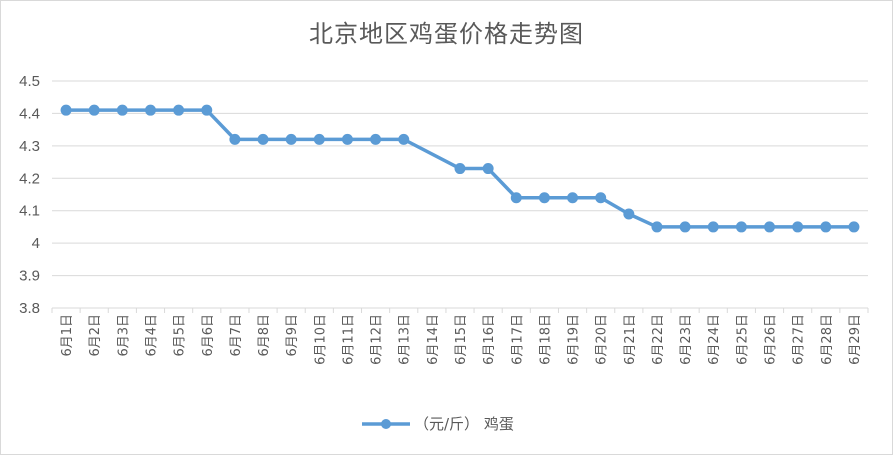 Image resolution: width=893 pixels, height=455 pixels. Describe the element at coordinates (405, 339) in the screenshot. I see `x-tick-label: 6月13日` at that location.